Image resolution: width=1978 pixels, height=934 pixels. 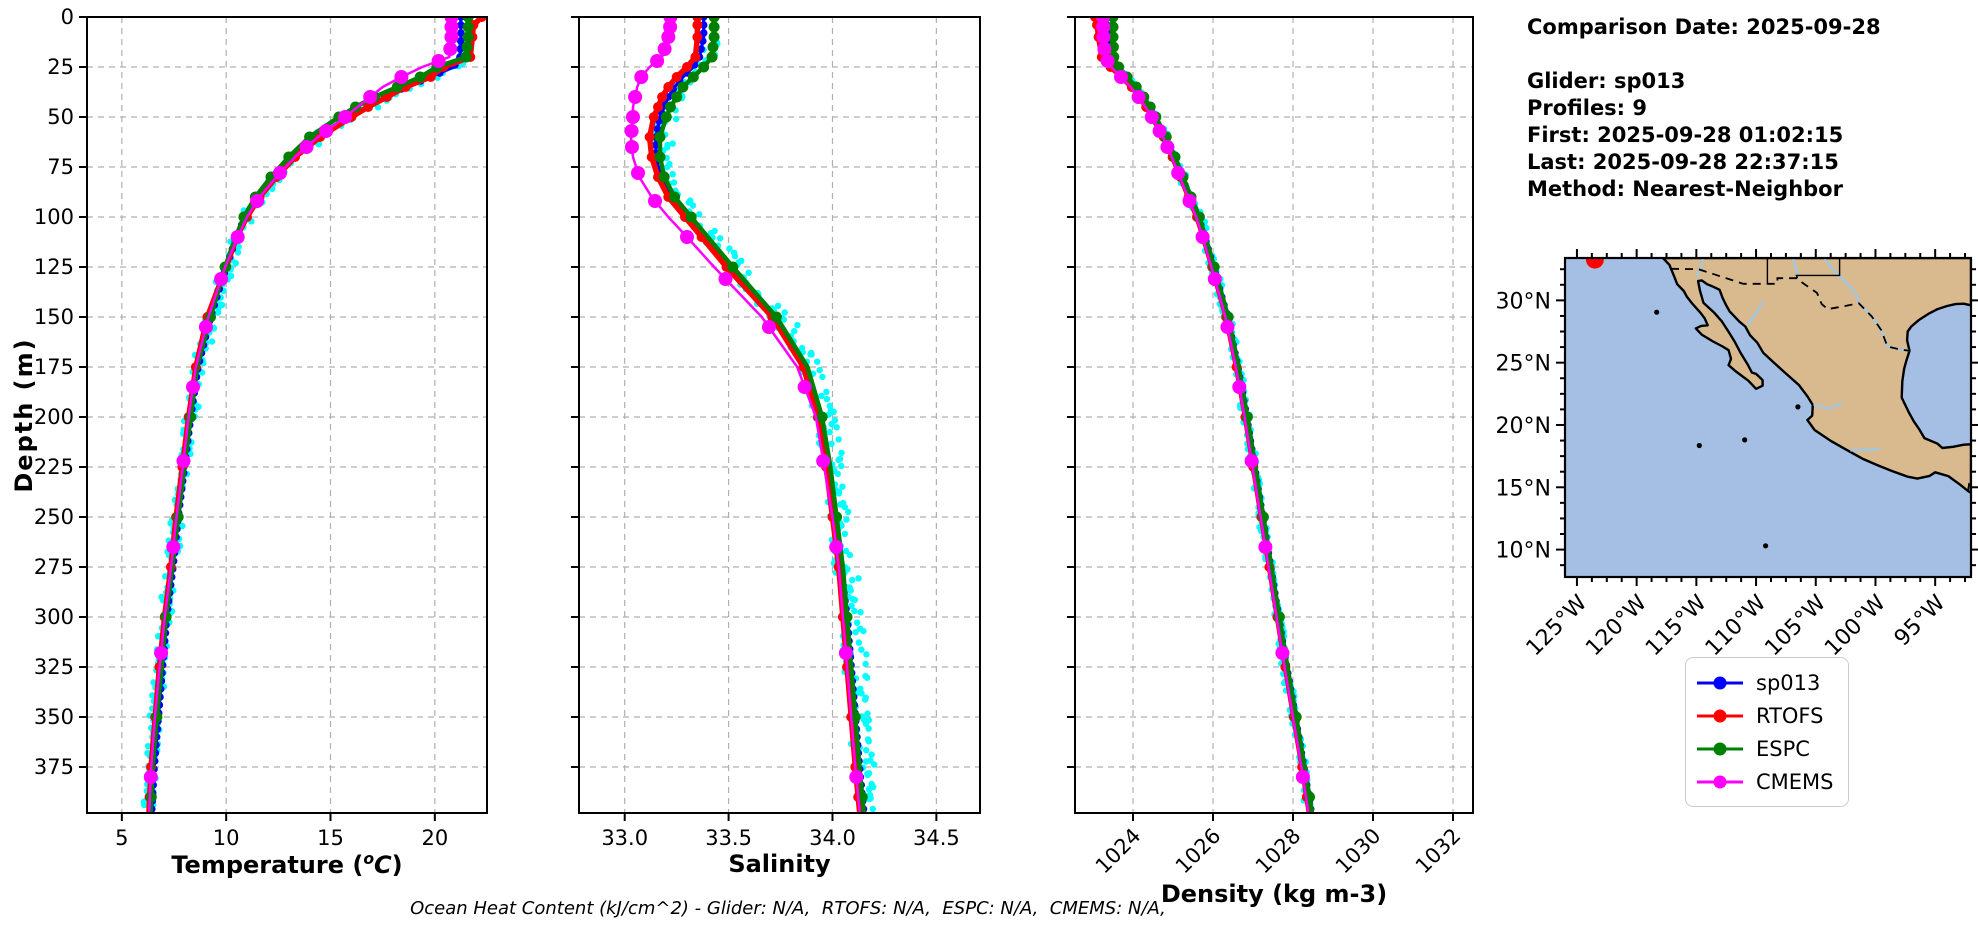 What do you see at coordinates (267, 865) in the screenshot?
I see `temperature-title-text: Temperature (` at bounding box center [267, 865].